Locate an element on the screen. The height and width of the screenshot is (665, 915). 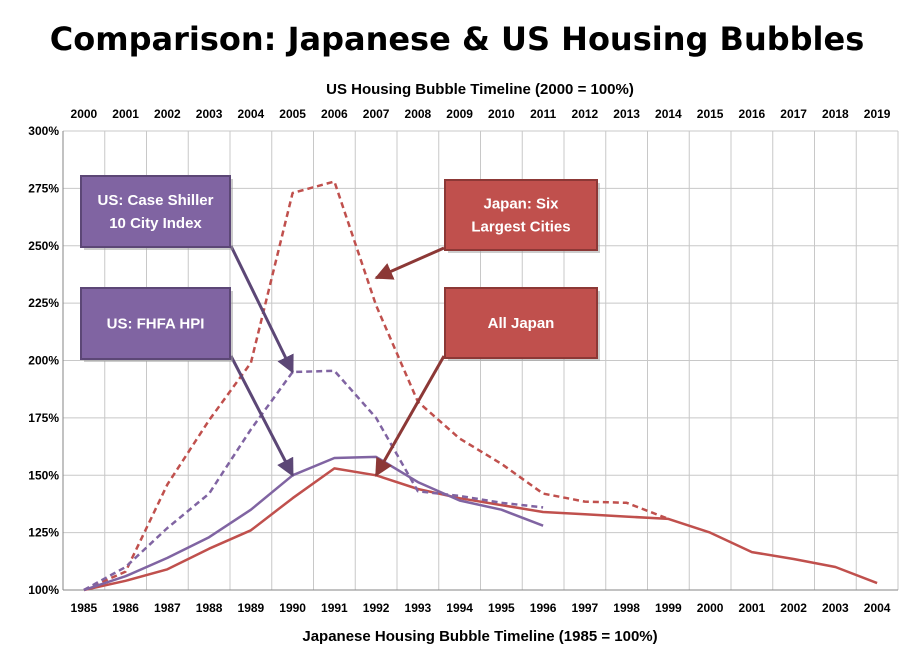
top-axis-title: US Housing Bubble Timeline (2000 = 100%) is located at coordinates (480, 89).